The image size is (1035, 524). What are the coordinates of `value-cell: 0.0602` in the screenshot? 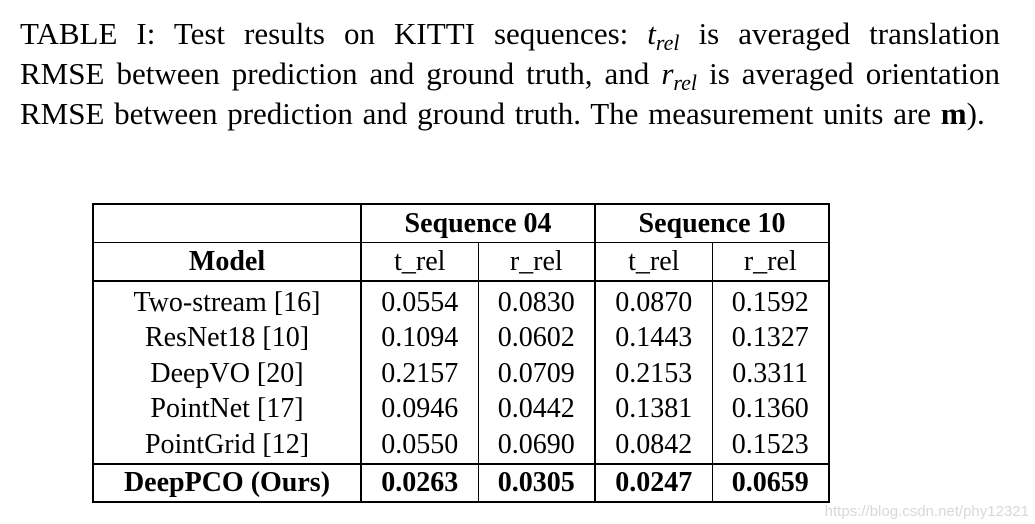 It's located at (537, 338).